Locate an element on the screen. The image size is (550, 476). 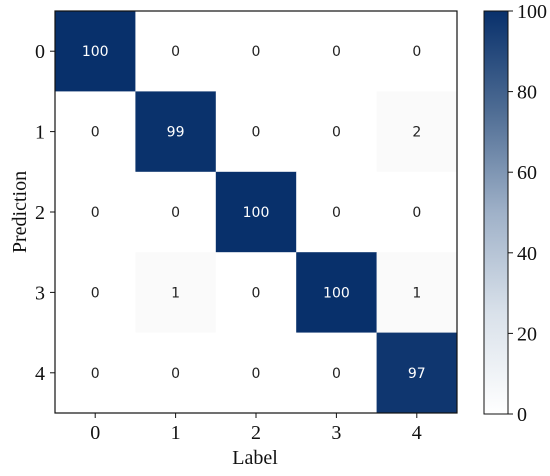
x-axis-label: Label is located at coordinates (255, 458).